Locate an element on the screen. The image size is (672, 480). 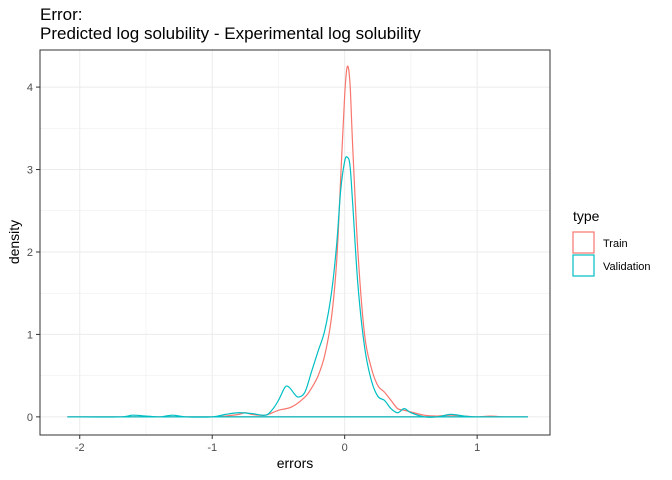
y-tick-label: 1 is located at coordinates (30, 335).